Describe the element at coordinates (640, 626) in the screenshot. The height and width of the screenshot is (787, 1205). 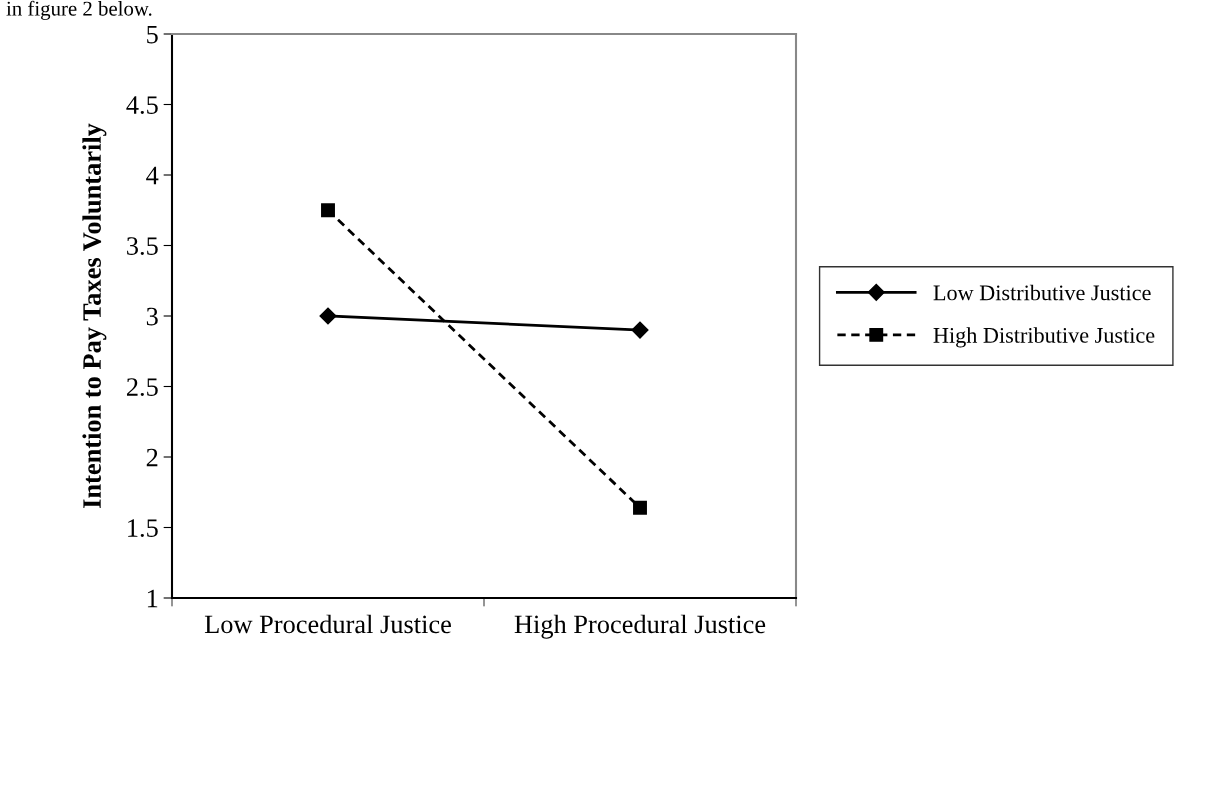
I see `x-tick-label: High Procedural Justice` at that location.